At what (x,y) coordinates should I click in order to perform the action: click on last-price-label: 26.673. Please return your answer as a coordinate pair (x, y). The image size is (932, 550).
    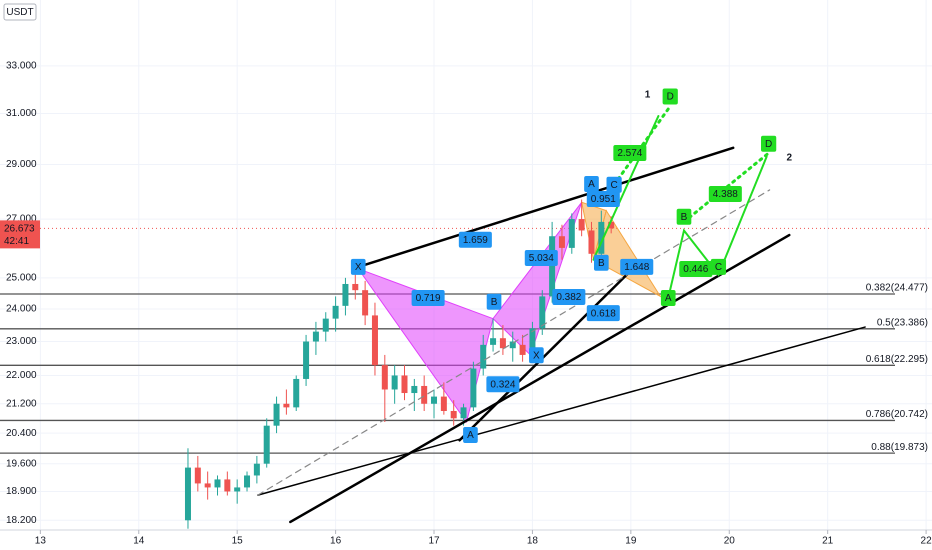
    Looking at the image, I should click on (19, 229).